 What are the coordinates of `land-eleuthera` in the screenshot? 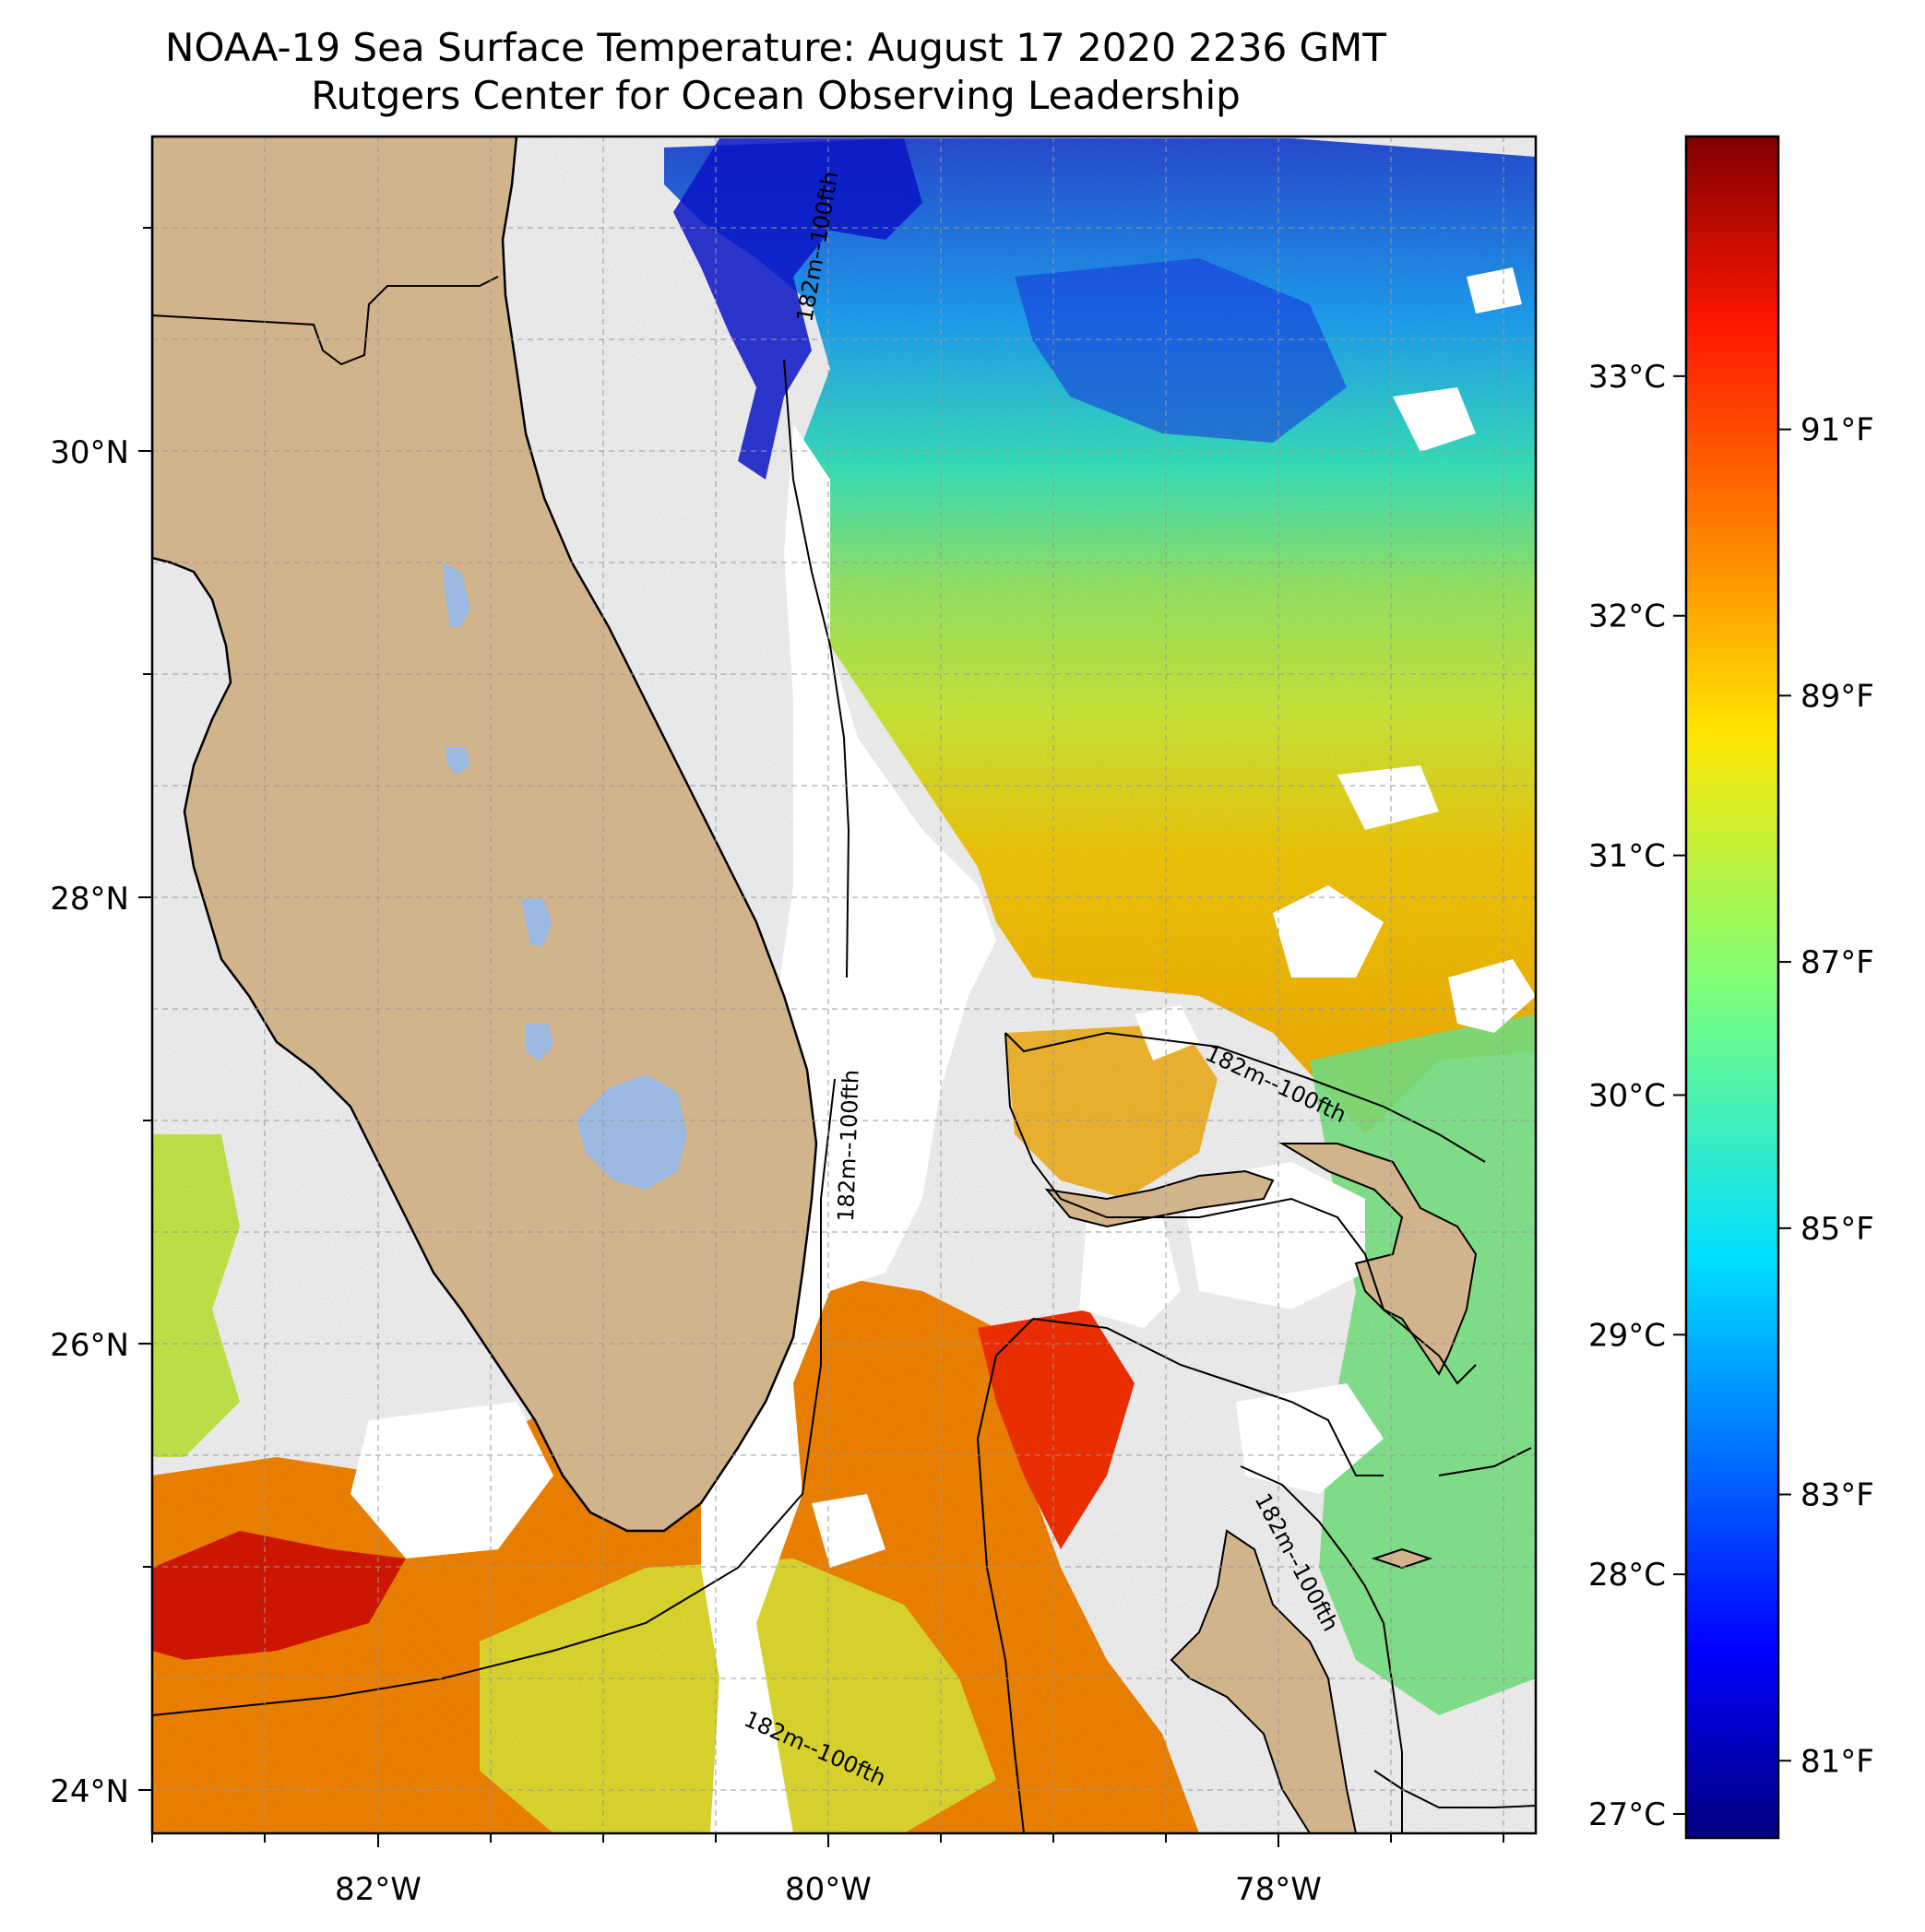 It's located at (1402, 1558).